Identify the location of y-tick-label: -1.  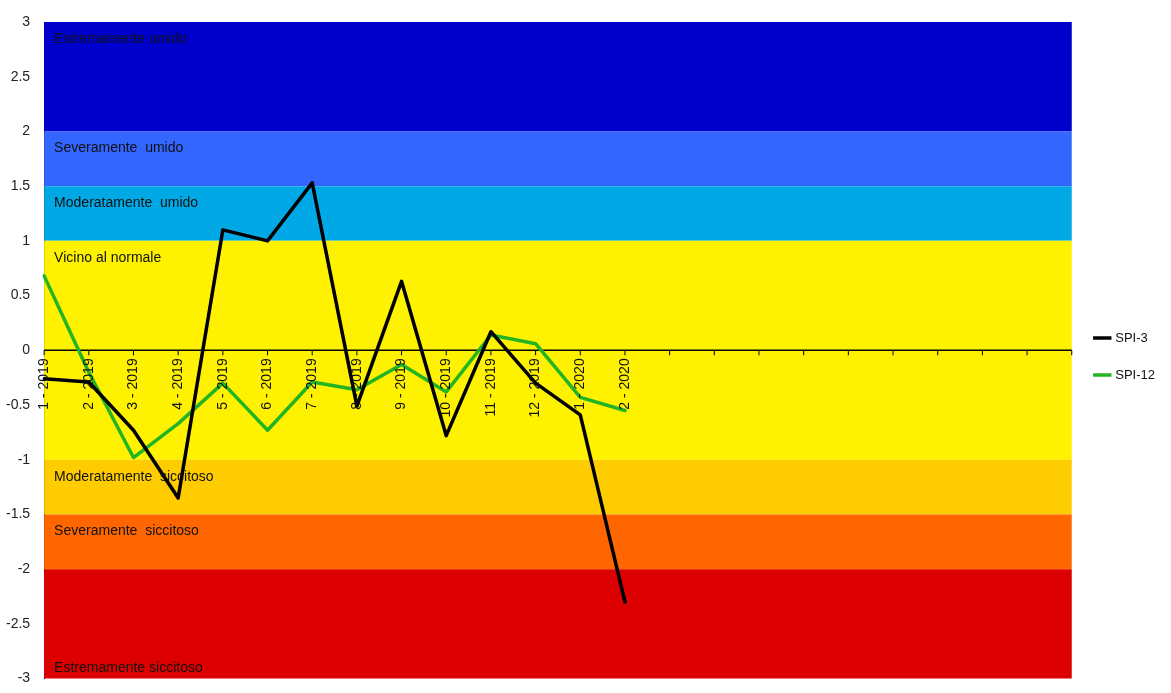
(24, 458).